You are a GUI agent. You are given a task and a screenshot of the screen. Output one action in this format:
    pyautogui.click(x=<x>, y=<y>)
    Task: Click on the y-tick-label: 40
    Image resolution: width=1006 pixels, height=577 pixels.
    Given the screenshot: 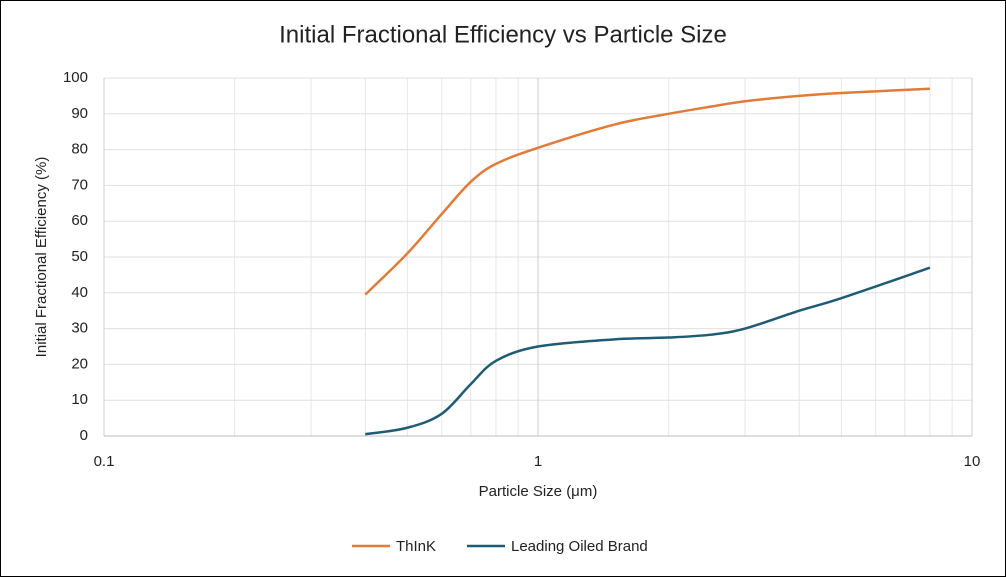 What is the action you would take?
    pyautogui.click(x=79, y=292)
    